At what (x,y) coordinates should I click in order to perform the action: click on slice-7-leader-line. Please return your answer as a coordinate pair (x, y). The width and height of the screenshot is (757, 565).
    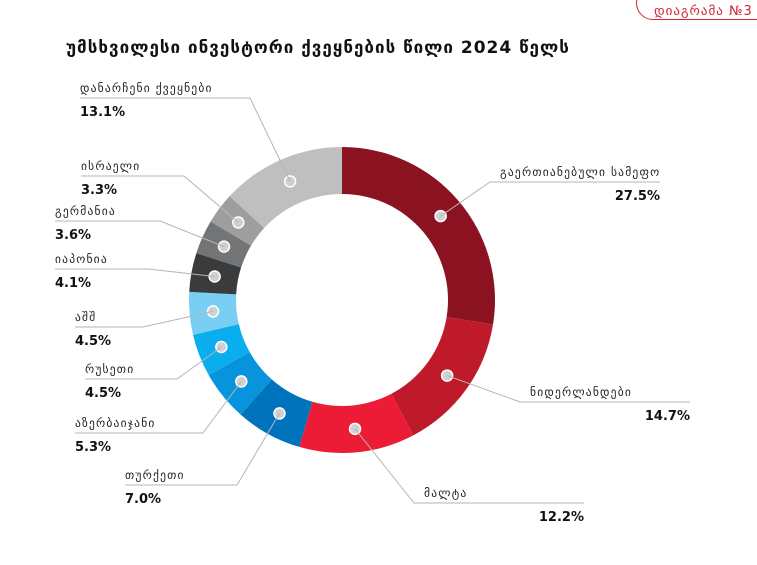
    Looking at the image, I should click on (144, 319).